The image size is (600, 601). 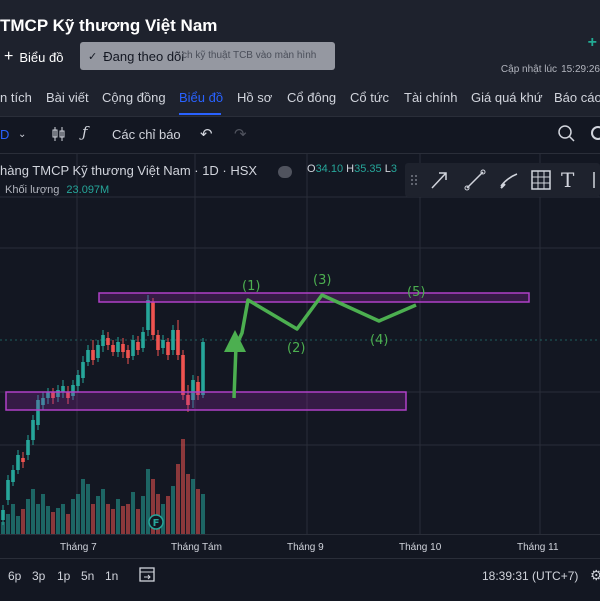 I want to click on indicators-button: ƒ, so click(x=85, y=132).